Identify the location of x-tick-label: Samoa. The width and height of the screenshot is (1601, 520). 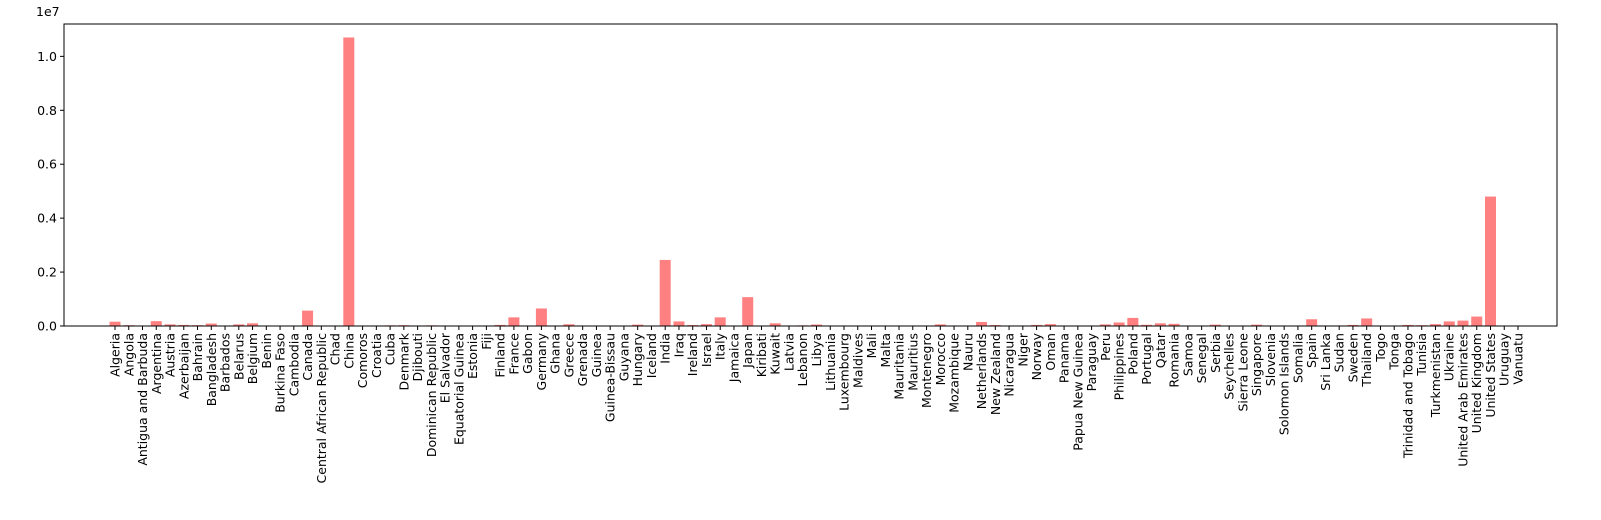
(1187, 354).